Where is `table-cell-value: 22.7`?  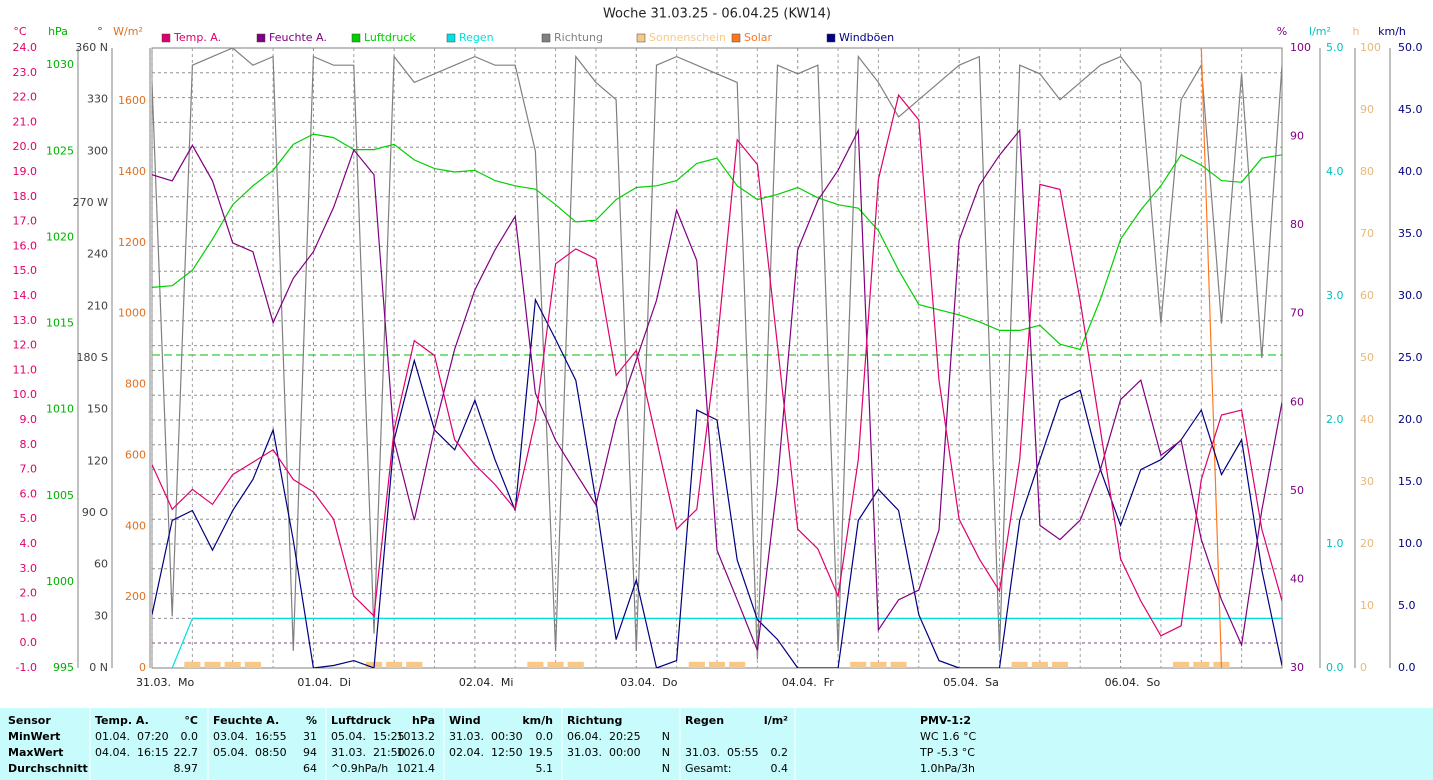 table-cell-value: 22.7 is located at coordinates (186, 752).